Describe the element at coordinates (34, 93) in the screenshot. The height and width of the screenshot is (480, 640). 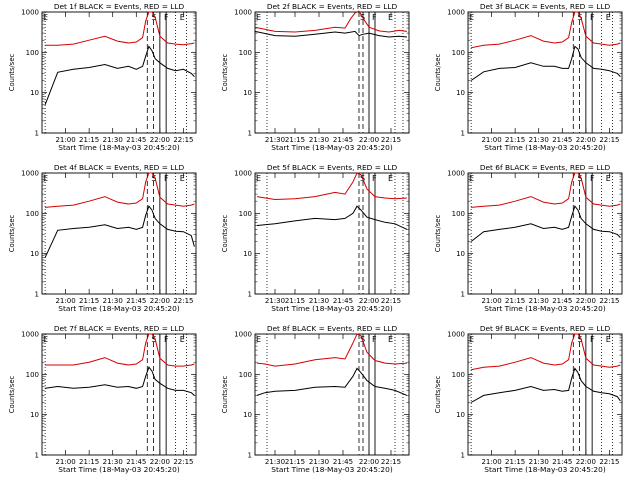
I see `panel-1-ytick-label: 10` at that location.